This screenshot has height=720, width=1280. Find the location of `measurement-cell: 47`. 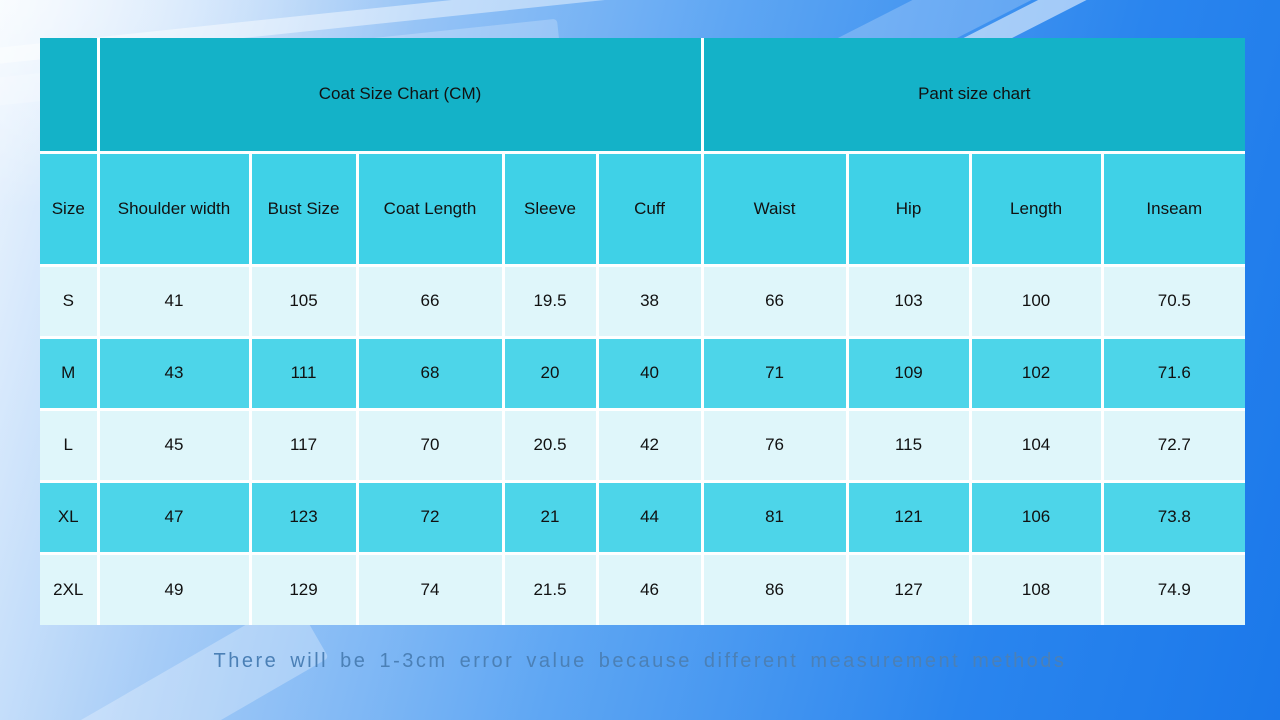

measurement-cell: 47 is located at coordinates (174, 517).